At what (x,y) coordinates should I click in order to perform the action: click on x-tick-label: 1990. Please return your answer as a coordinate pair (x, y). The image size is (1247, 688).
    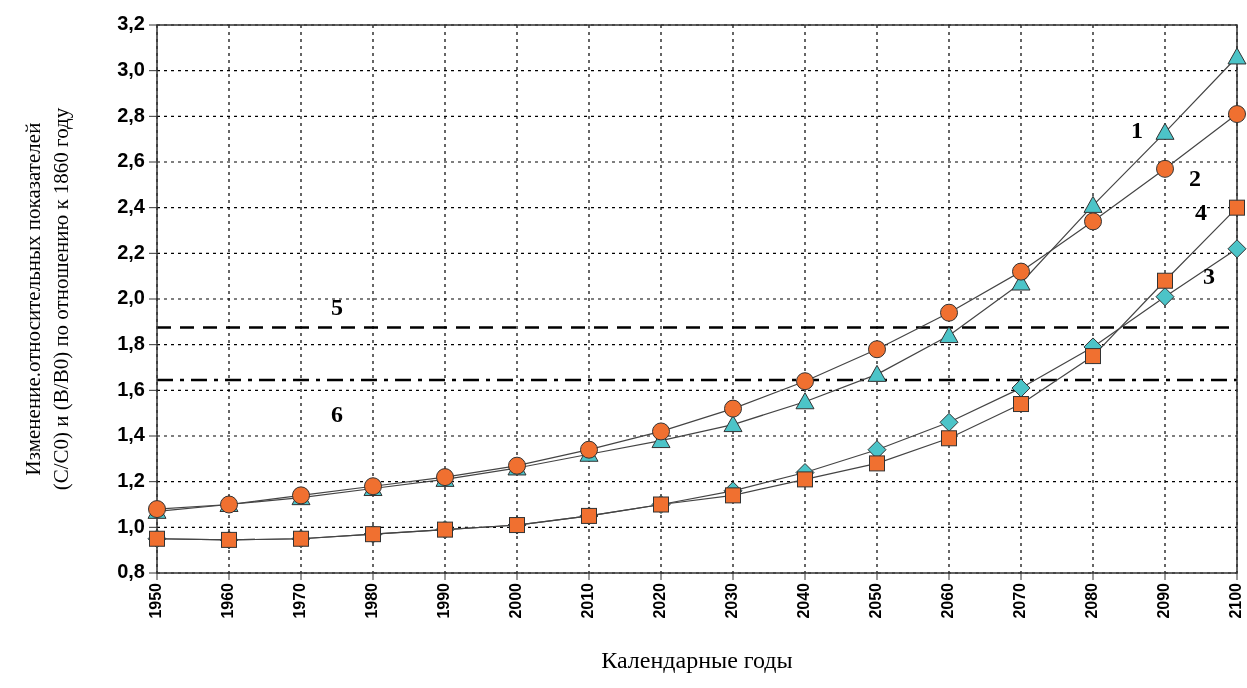
    Looking at the image, I should click on (444, 600).